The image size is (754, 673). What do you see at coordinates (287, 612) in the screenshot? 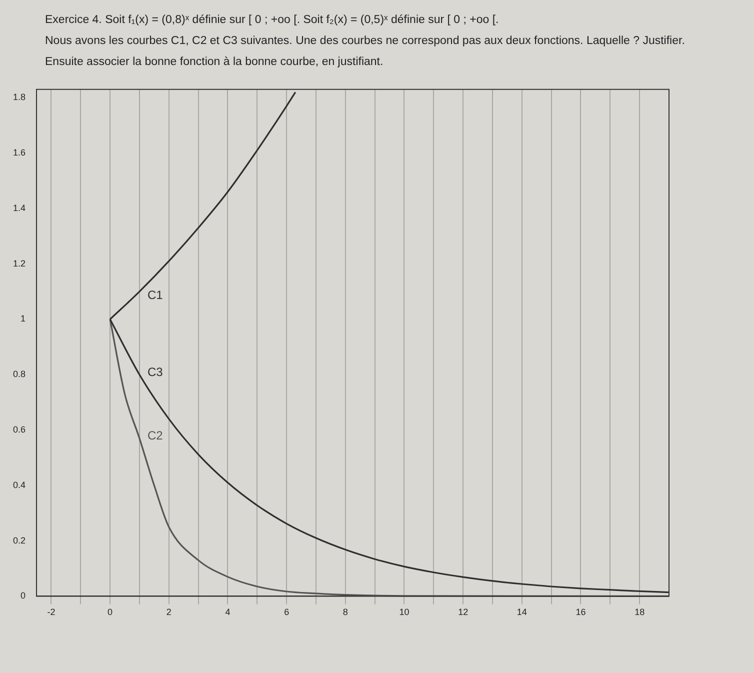
I see `x-tick-label: 6` at bounding box center [287, 612].